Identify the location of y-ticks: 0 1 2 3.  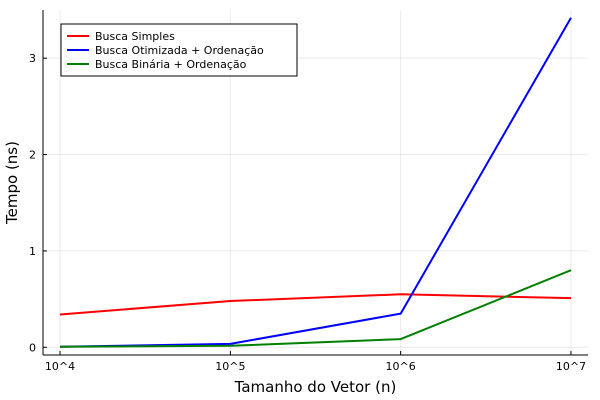
(38, 203).